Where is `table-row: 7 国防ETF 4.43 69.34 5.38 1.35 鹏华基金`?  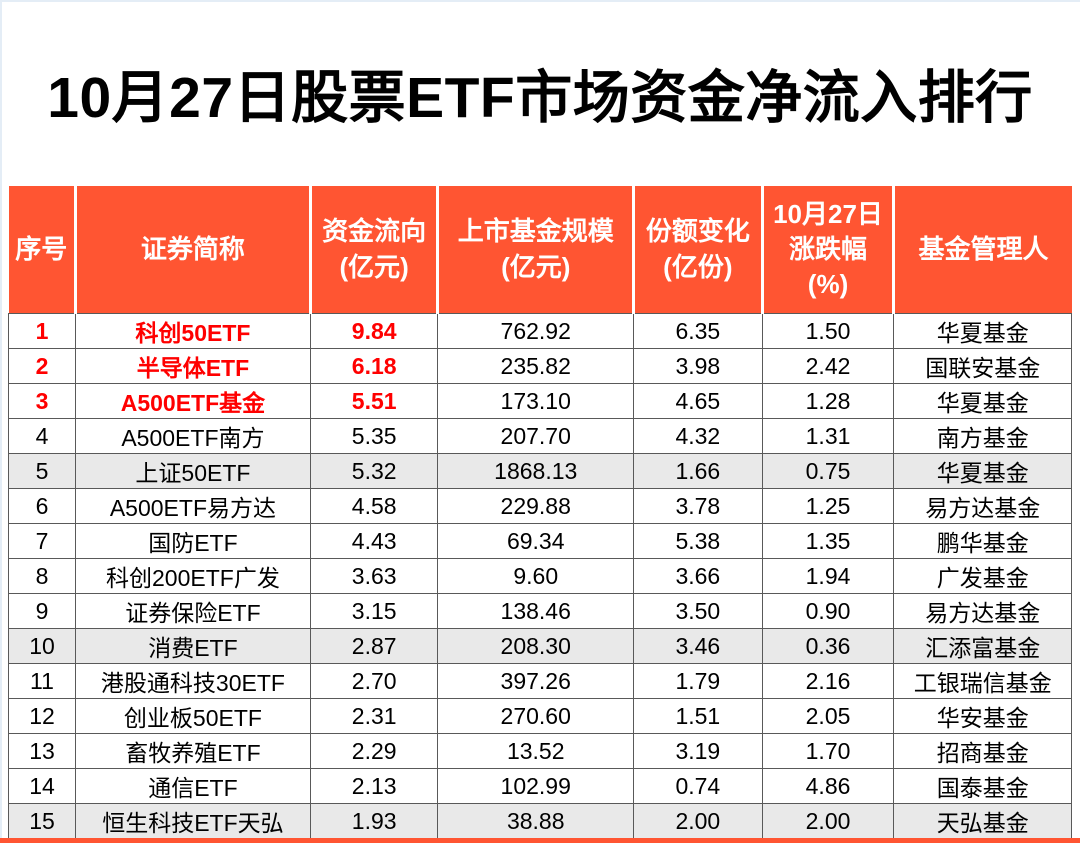 table-row: 7 国防ETF 4.43 69.34 5.38 1.35 鹏华基金 is located at coordinates (540, 541).